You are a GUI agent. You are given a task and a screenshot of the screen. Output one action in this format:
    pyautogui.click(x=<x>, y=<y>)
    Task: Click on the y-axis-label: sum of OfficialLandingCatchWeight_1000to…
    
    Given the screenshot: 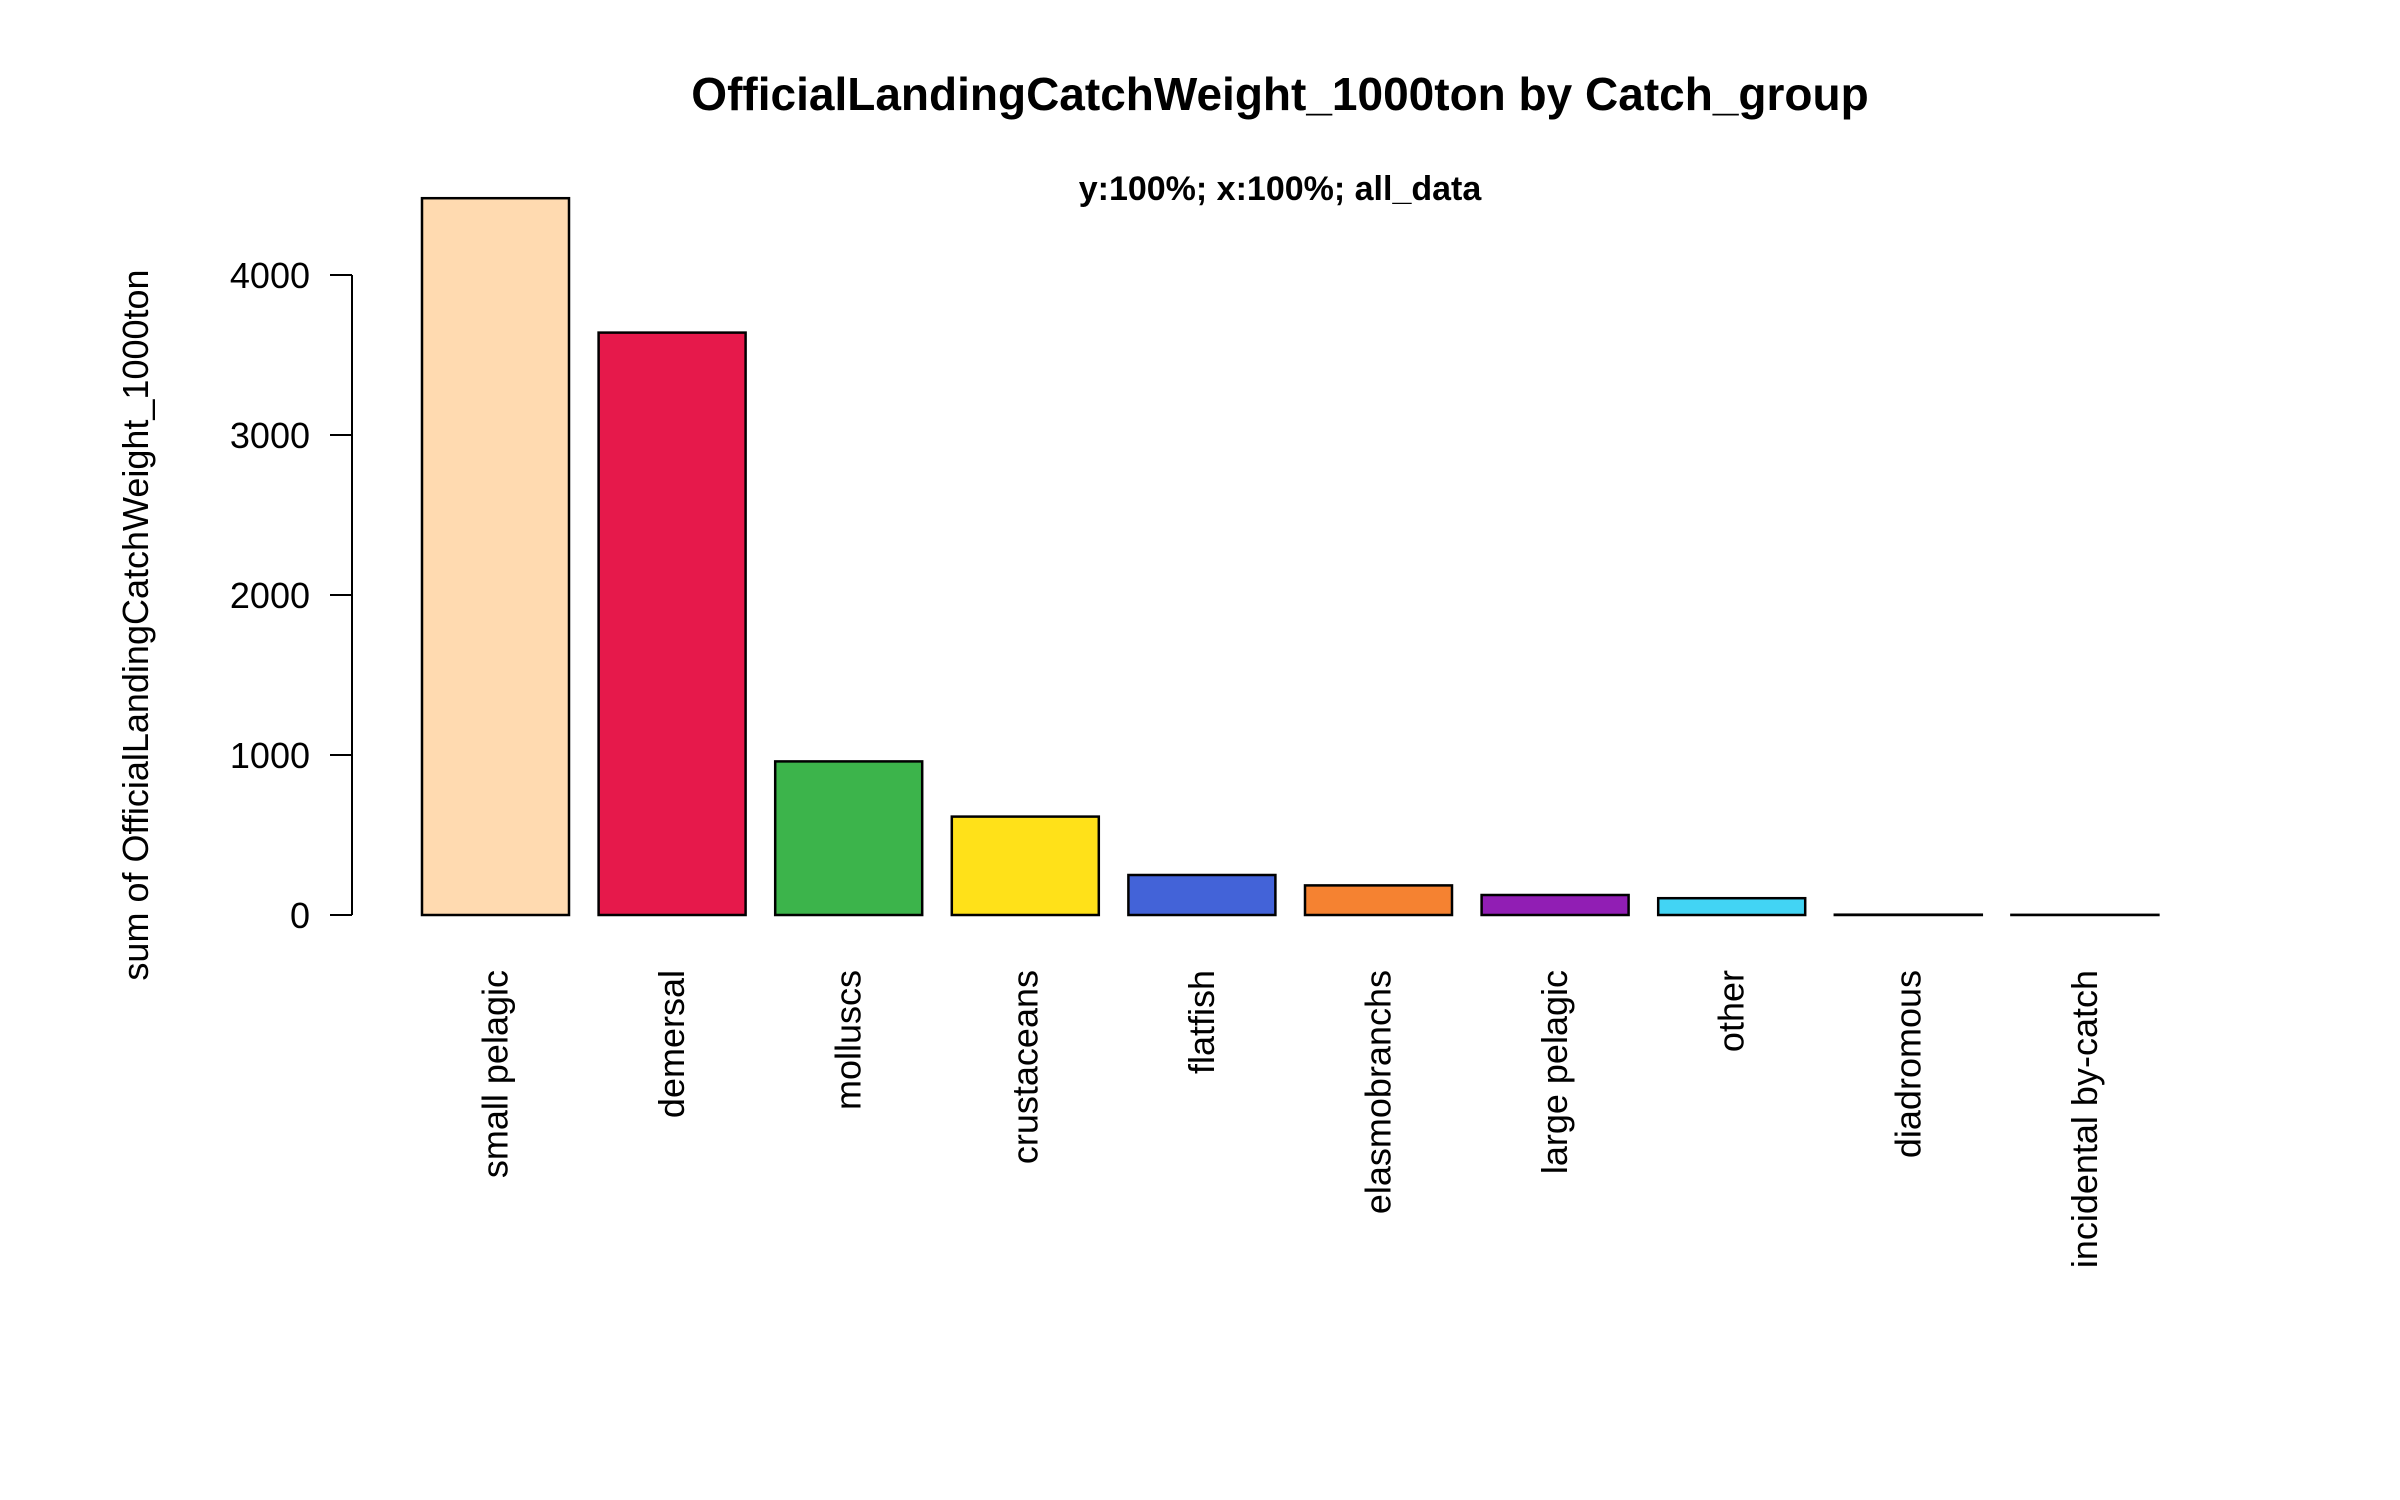 What is the action you would take?
    pyautogui.click(x=135, y=624)
    